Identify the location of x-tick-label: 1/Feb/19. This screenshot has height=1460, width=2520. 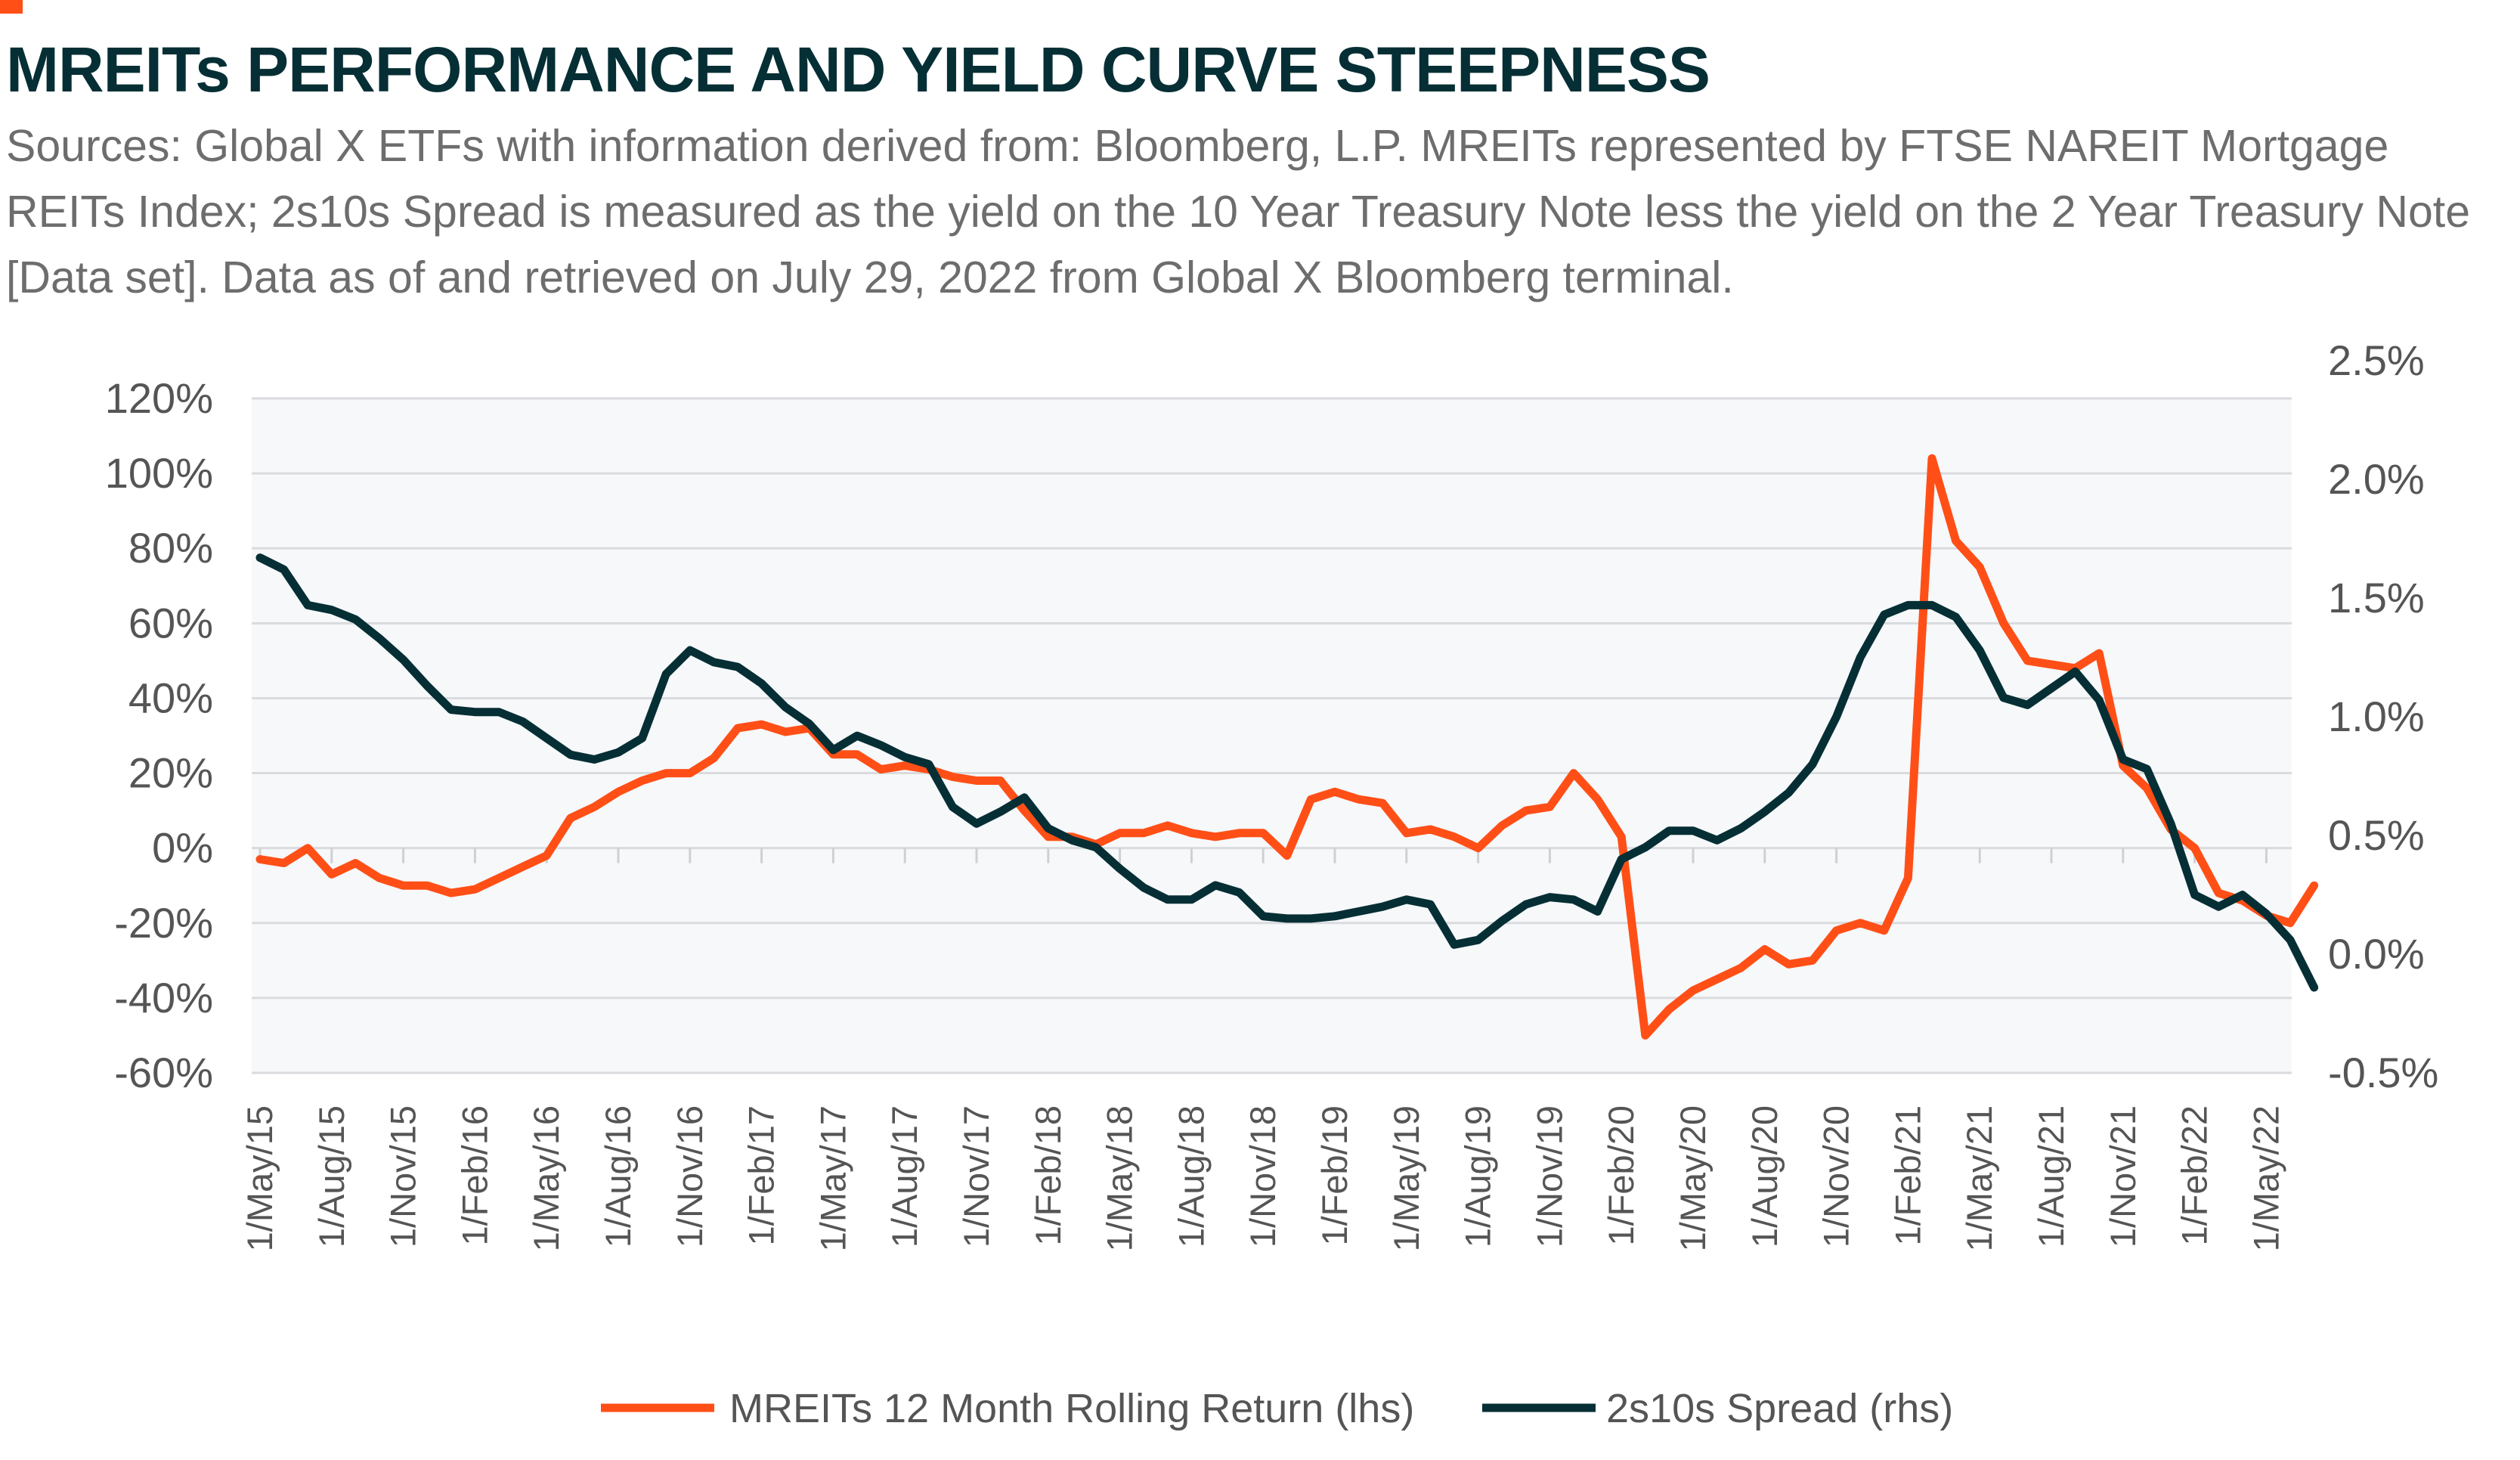
(1334, 1175).